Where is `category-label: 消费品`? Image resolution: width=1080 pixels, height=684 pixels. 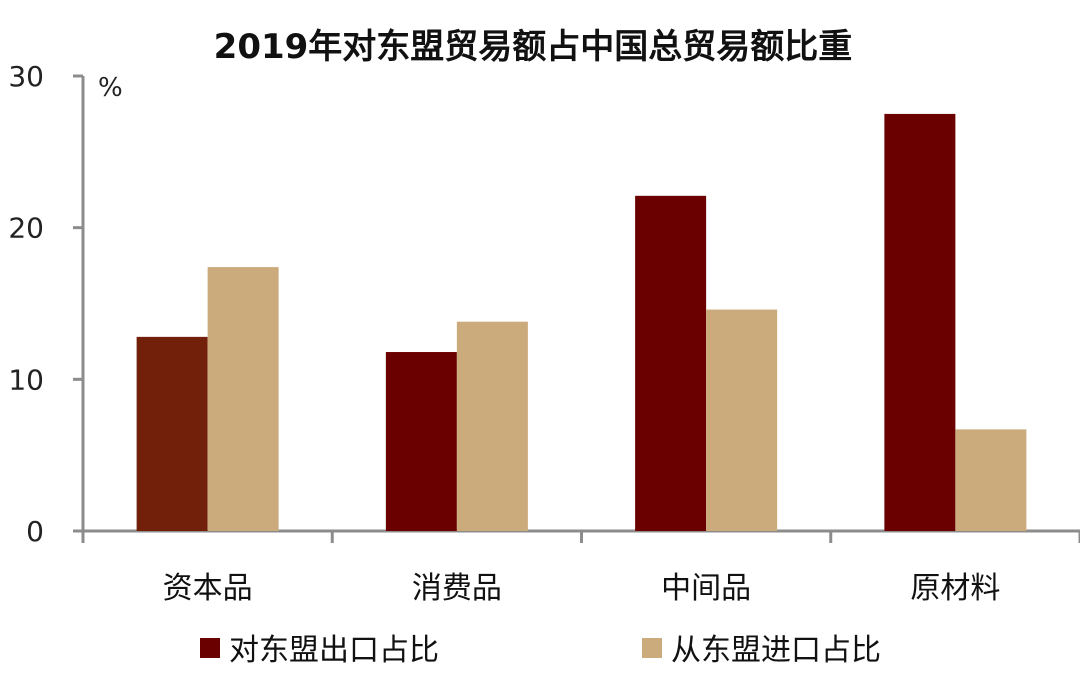
category-label: 消费品 is located at coordinates (457, 588).